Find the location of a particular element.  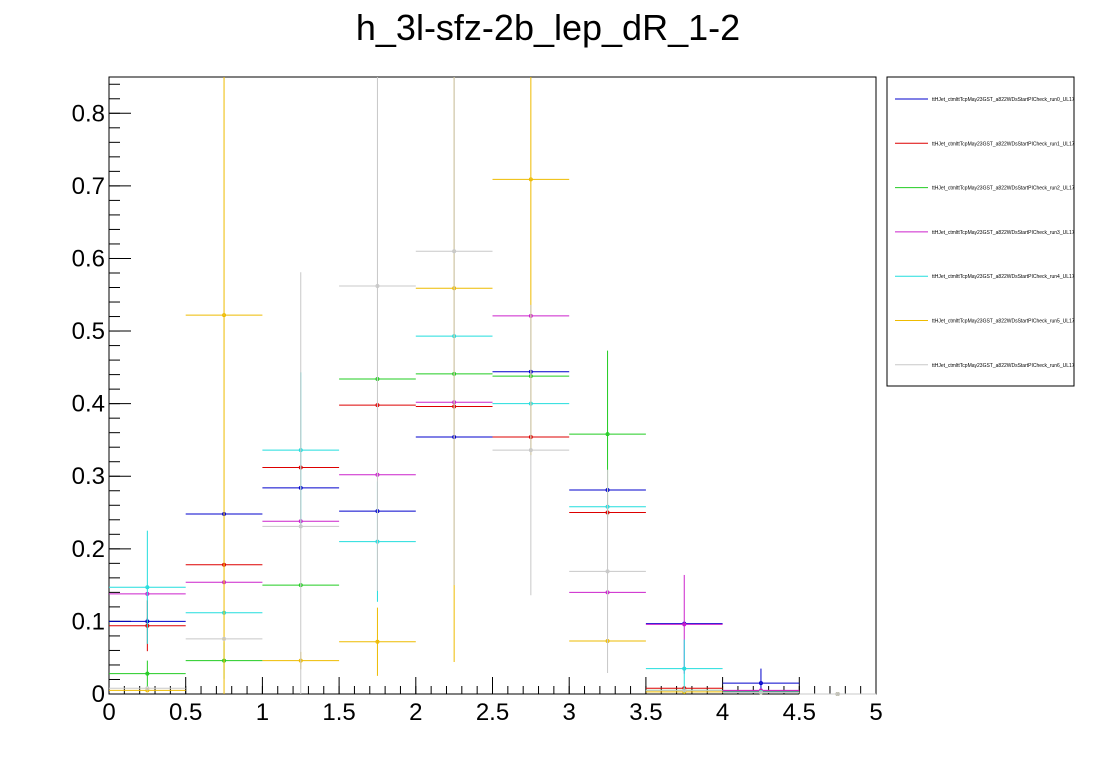

x-tick-label: 4 is located at coordinates (722, 712).